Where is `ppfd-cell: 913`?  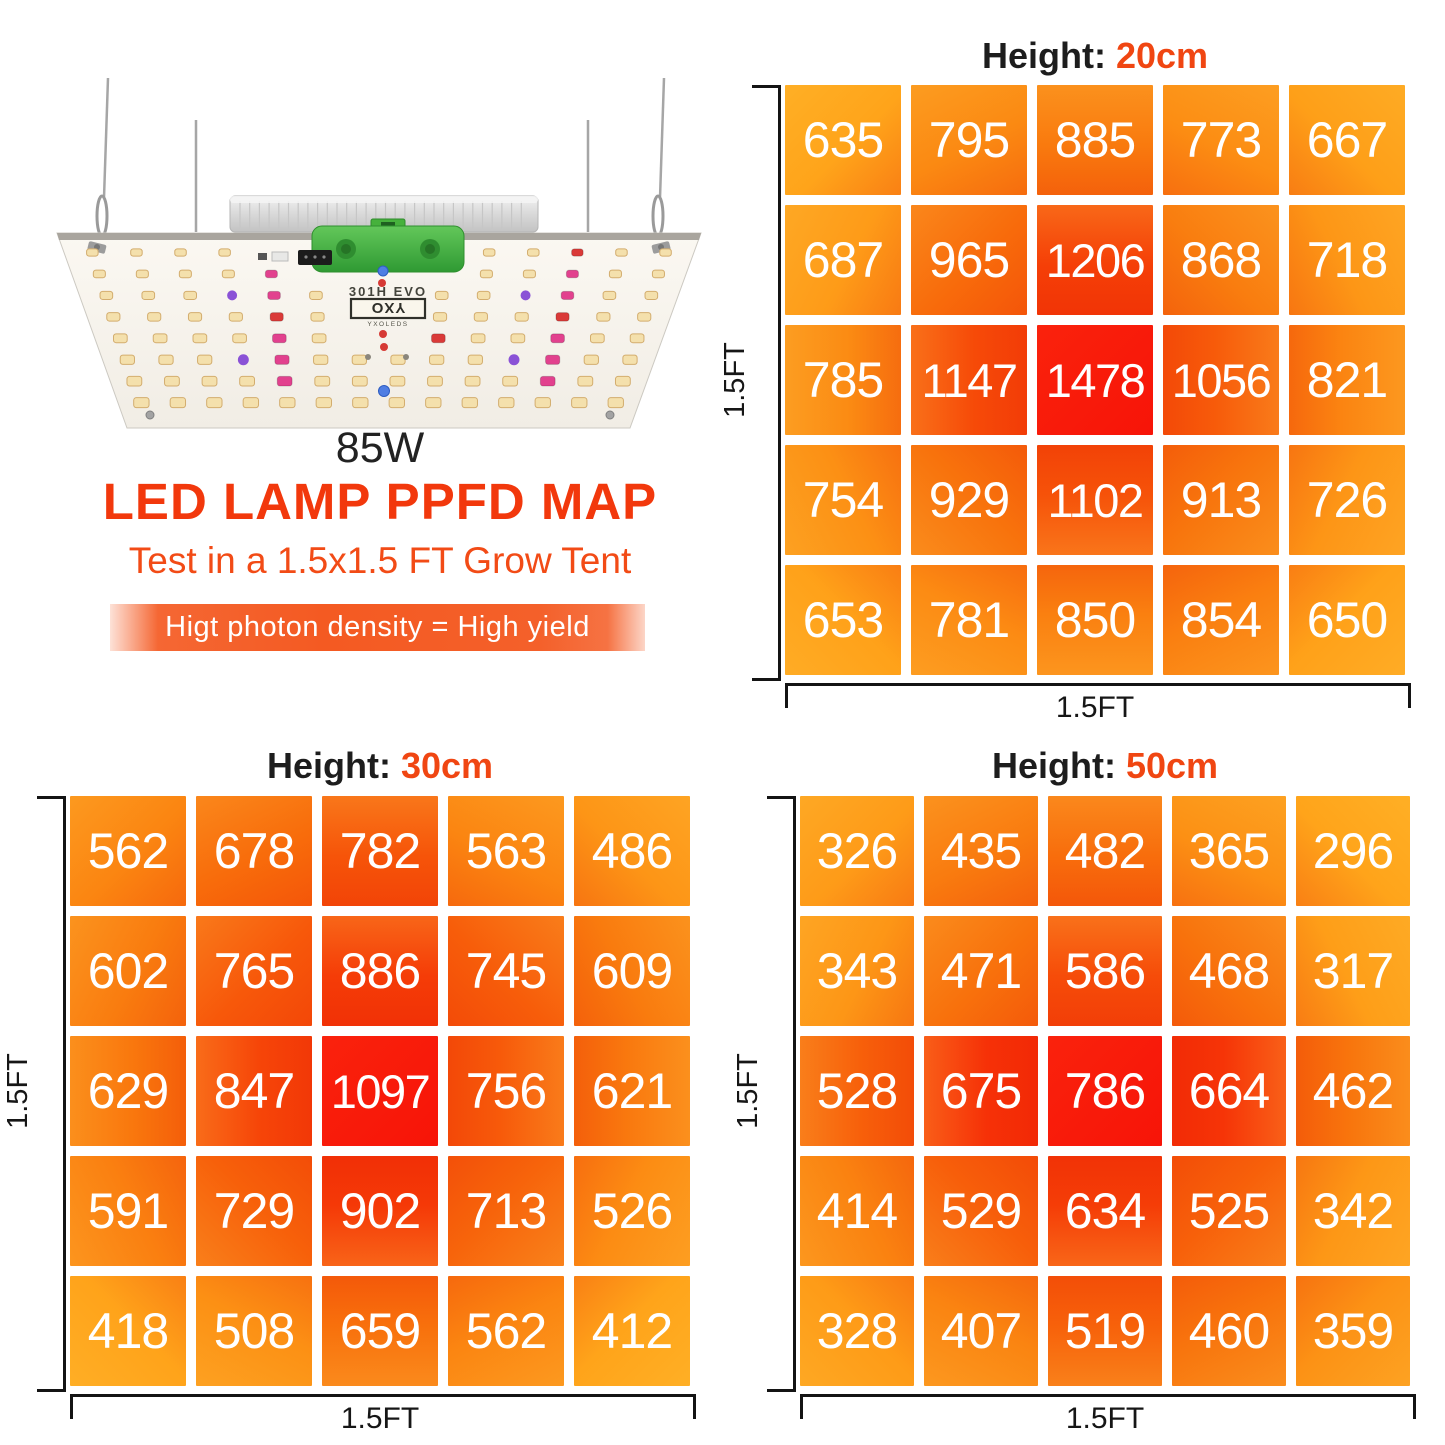
ppfd-cell: 913 is located at coordinates (1221, 500).